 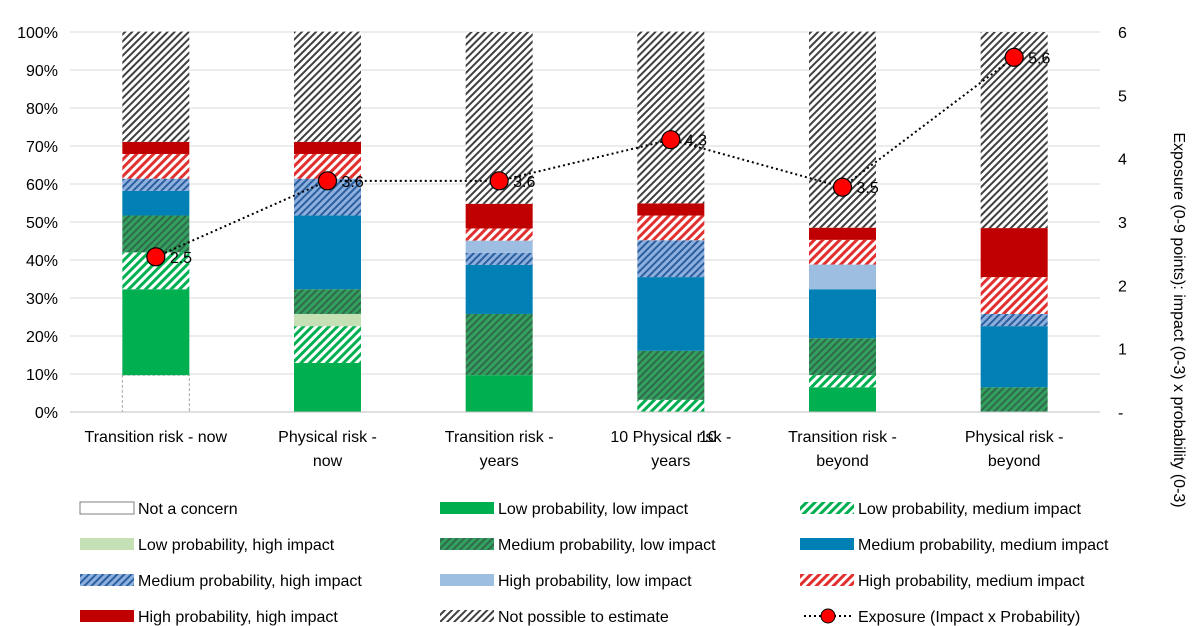 I want to click on legend-swatch-high-probability-low-impact, so click(x=467, y=580).